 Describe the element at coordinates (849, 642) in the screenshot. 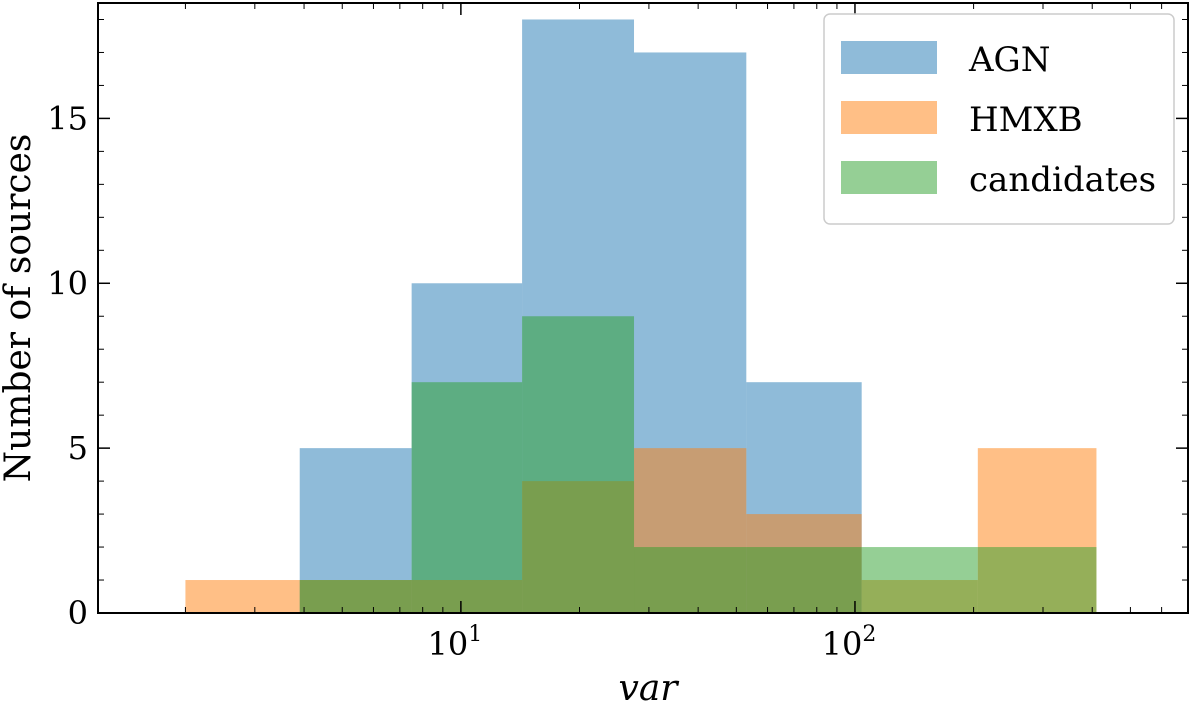

I see `x-tick-label: 10²` at that location.